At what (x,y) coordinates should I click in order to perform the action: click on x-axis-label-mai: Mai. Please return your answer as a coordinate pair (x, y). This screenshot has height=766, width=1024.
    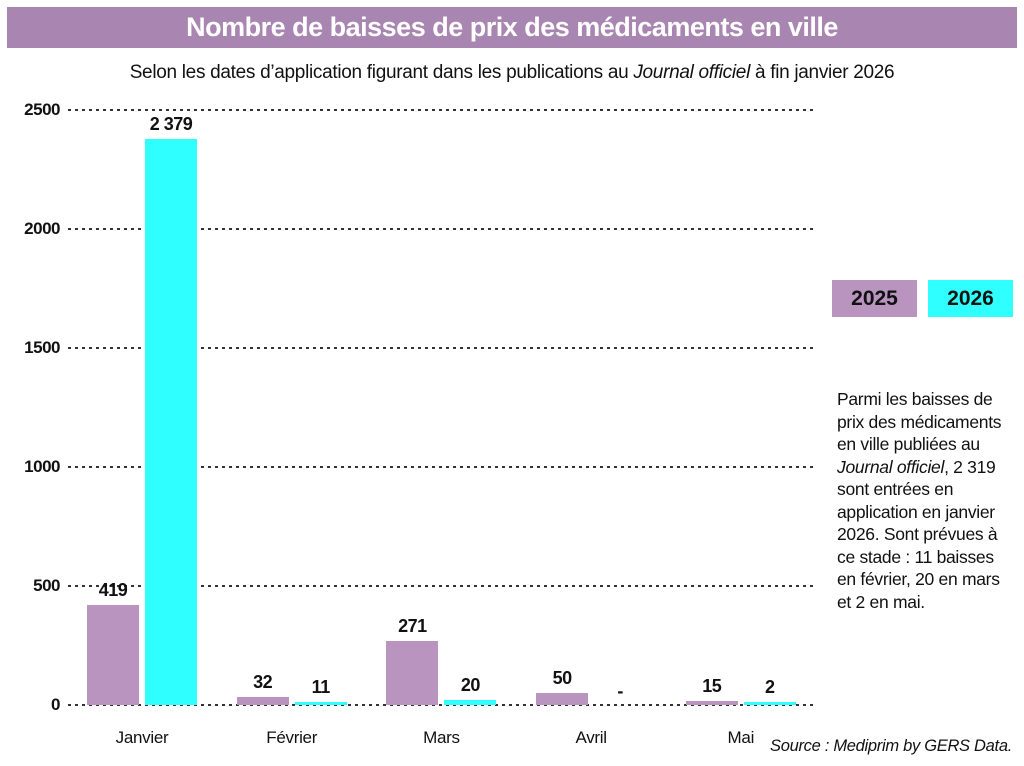
    Looking at the image, I should click on (741, 737).